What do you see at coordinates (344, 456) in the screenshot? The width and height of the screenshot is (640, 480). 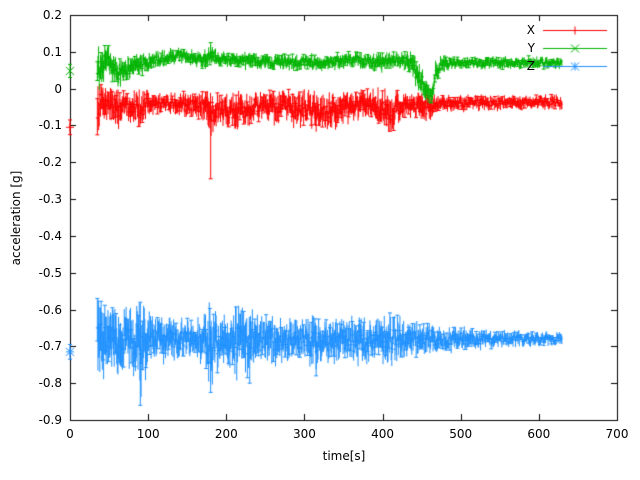 I see `x-axis-title: time[s]` at bounding box center [344, 456].